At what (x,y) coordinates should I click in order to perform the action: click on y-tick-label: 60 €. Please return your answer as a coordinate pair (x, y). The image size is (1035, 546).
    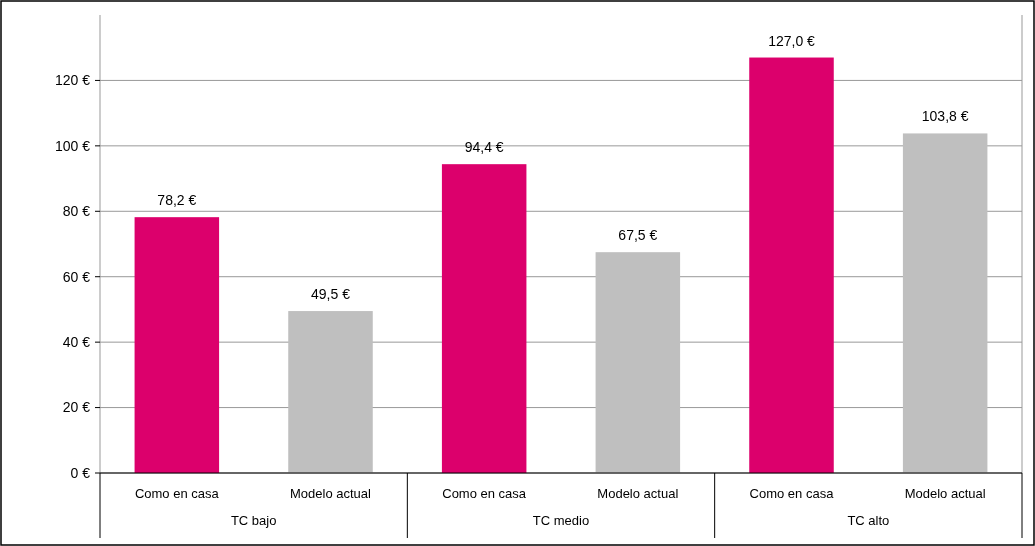
    Looking at the image, I should click on (76, 276).